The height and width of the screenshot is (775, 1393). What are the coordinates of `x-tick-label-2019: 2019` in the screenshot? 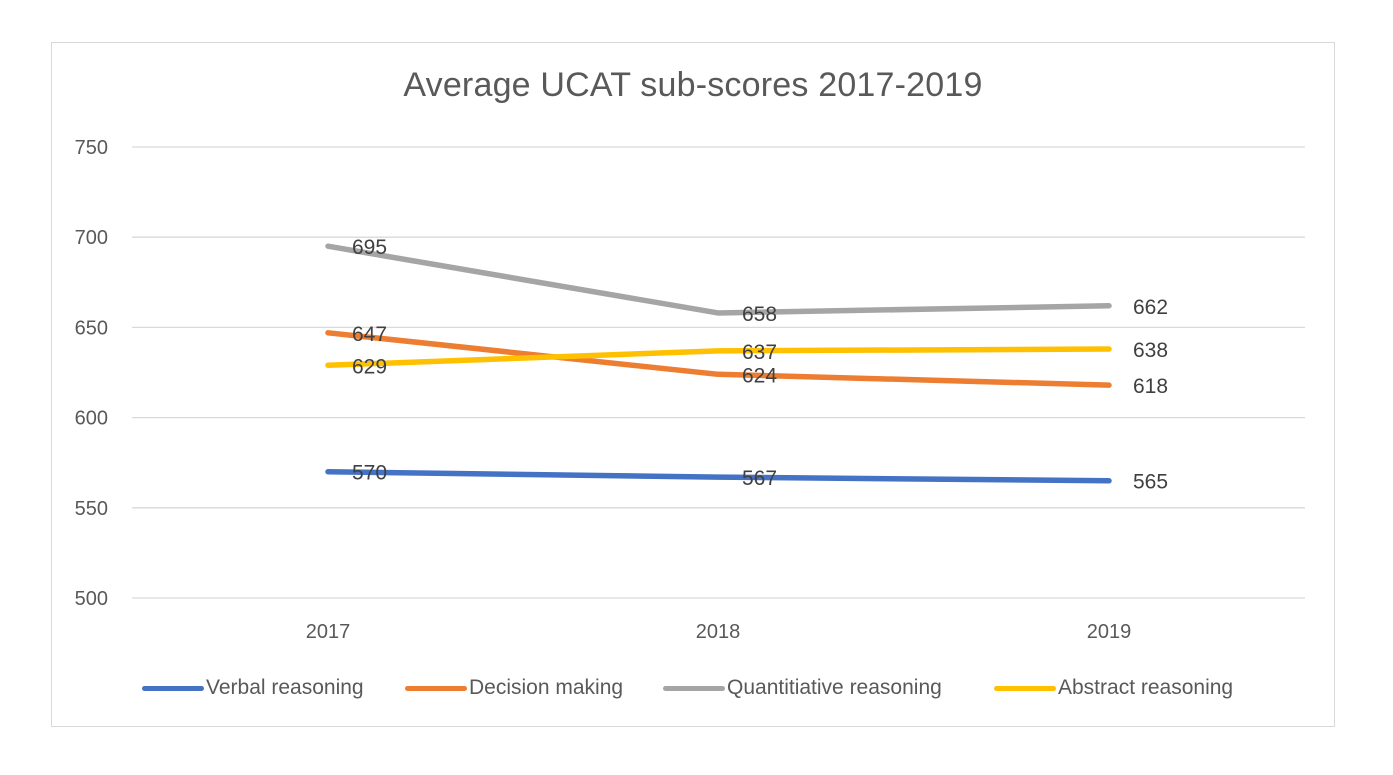 It's located at (1109, 632).